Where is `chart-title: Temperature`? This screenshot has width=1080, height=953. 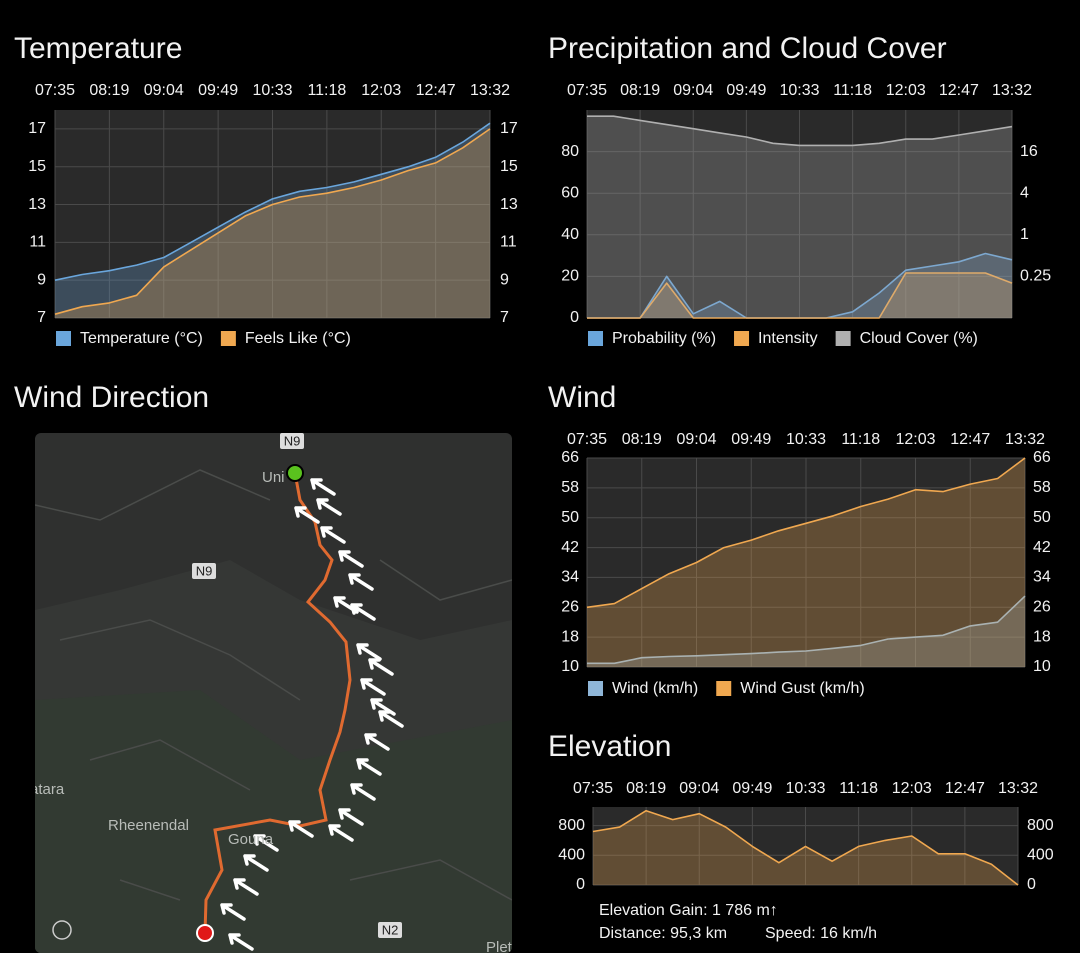 chart-title: Temperature is located at coordinates (98, 48).